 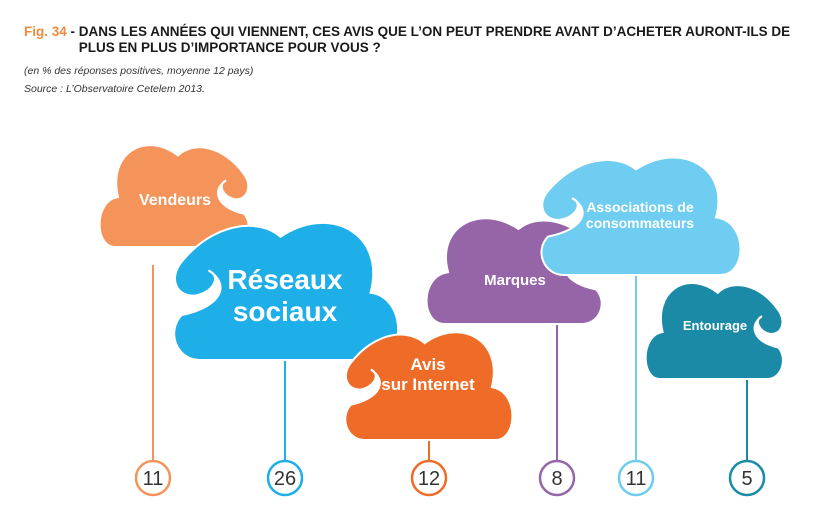 I want to click on cloud-entourage: Entourage, so click(x=714, y=331).